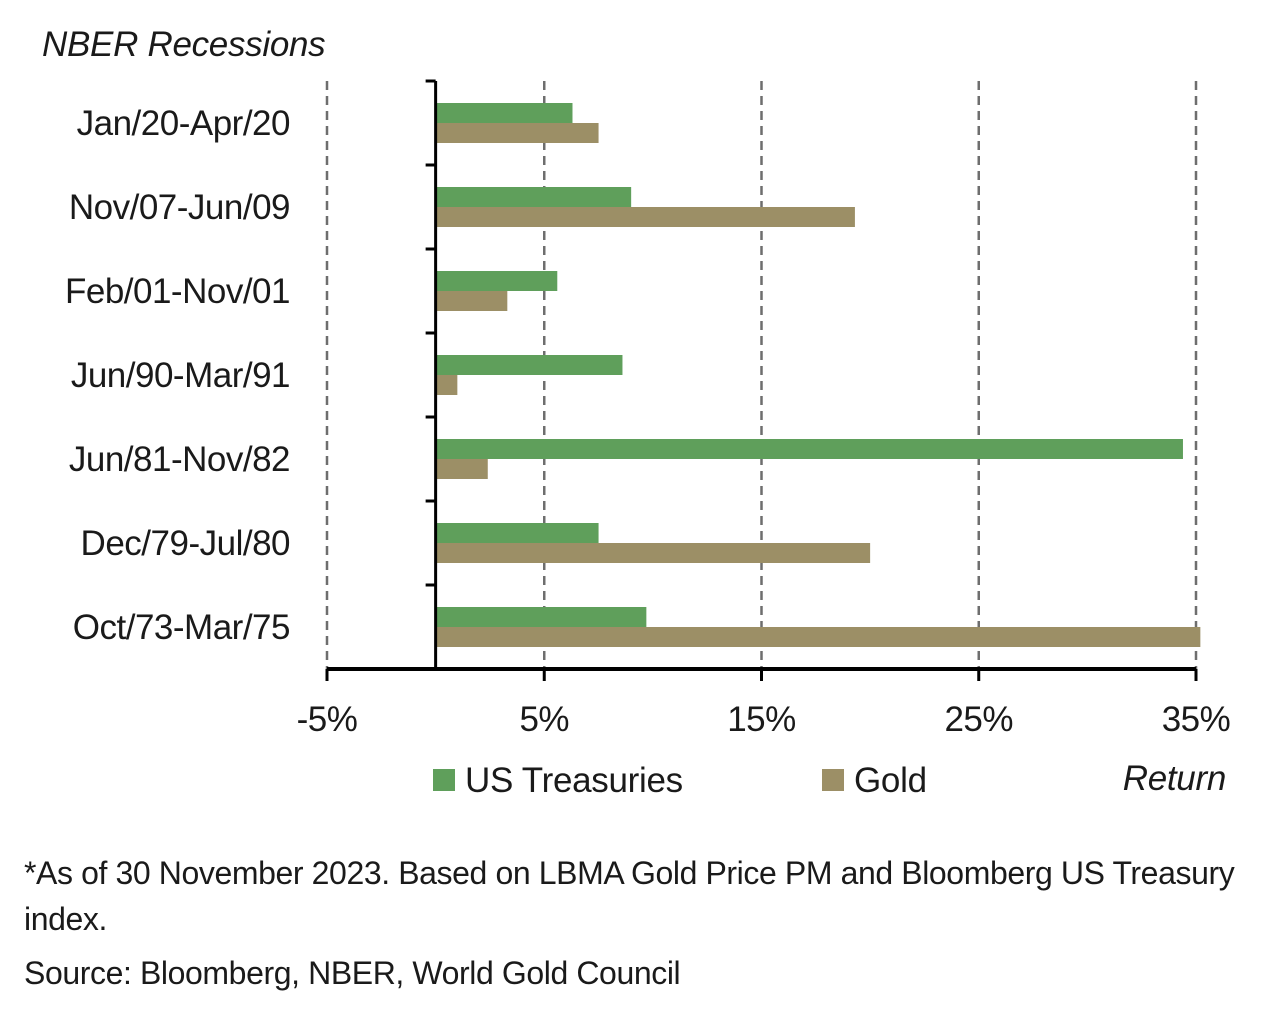 Image resolution: width=1275 pixels, height=1017 pixels. Describe the element at coordinates (1174, 778) in the screenshot. I see `x-axis-label: Return` at that location.